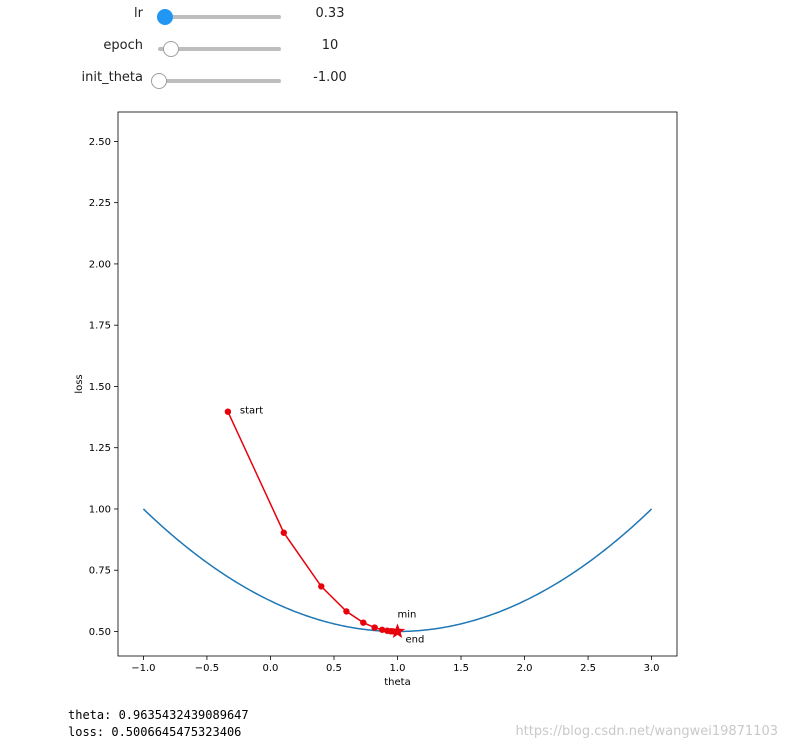  What do you see at coordinates (138, 13) in the screenshot?
I see `lr-label: lr` at bounding box center [138, 13].